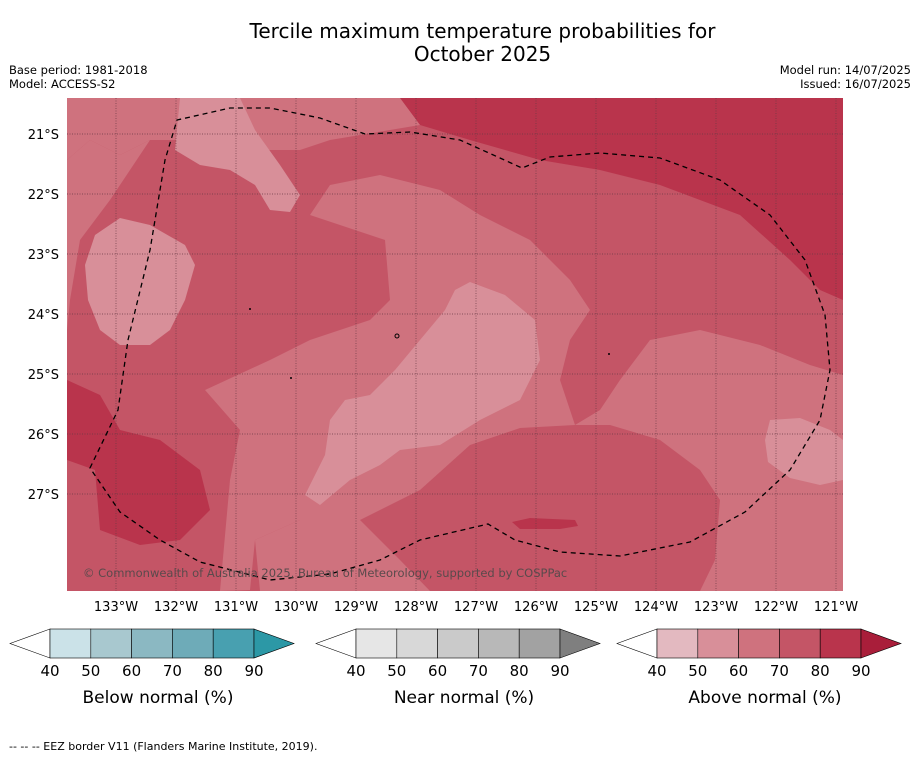  What do you see at coordinates (855, 84) in the screenshot?
I see `issued-text: Issued: 16/07/2025` at bounding box center [855, 84].